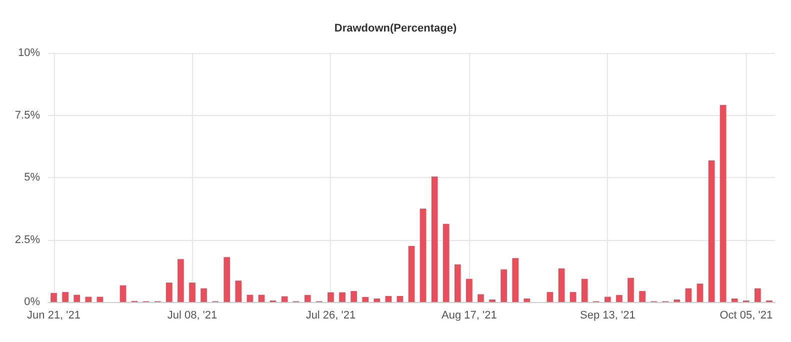 Image resolution: width=791 pixels, height=342 pixels. What do you see at coordinates (608, 316) in the screenshot?
I see `x-tick-label: Sep 13, '21` at bounding box center [608, 316].